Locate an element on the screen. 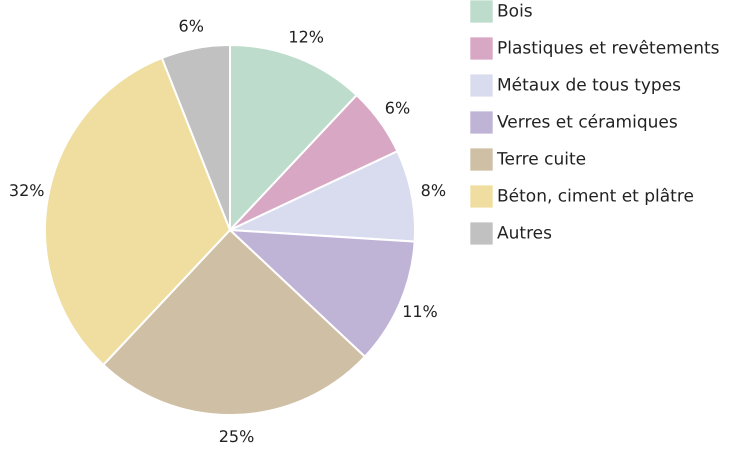  data-label: 32% is located at coordinates (26, 190).